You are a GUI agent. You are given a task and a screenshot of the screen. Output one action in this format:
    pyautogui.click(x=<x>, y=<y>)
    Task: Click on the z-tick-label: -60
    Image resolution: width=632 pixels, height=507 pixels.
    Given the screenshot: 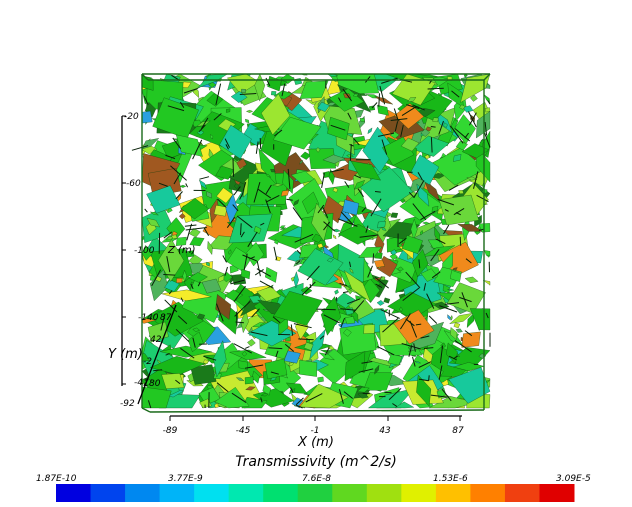 What is the action you would take?
    pyautogui.click(x=133, y=184)
    